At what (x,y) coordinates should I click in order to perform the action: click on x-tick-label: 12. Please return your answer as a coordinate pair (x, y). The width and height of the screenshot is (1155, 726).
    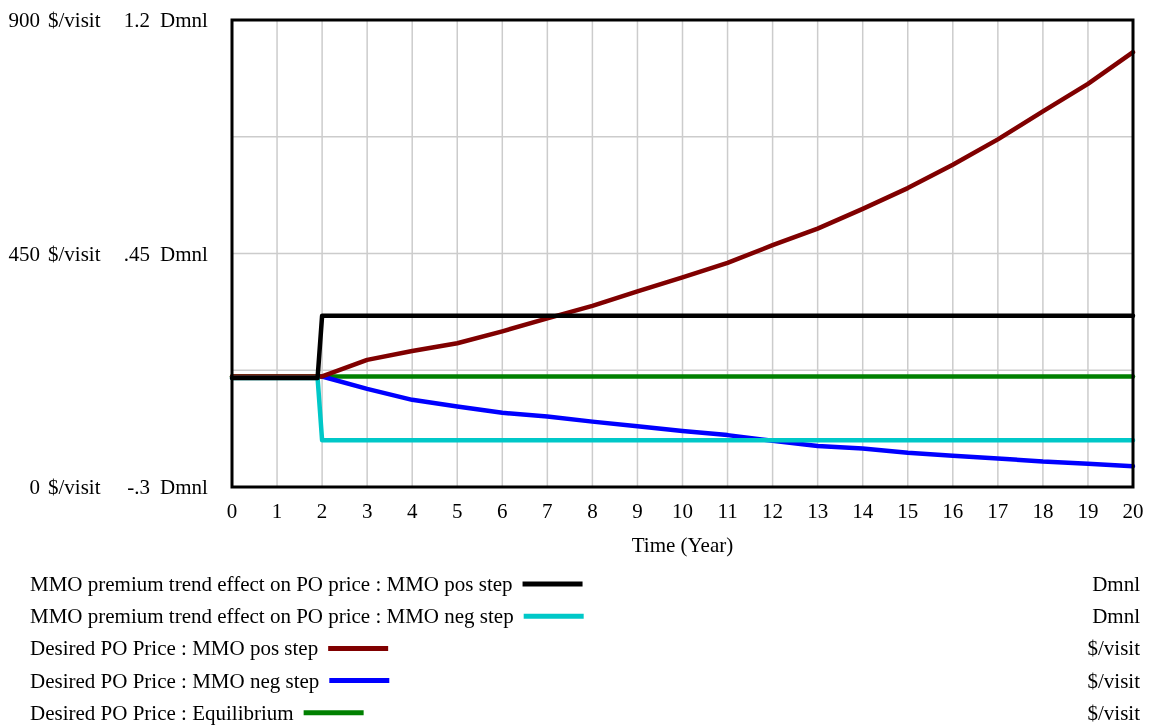
    Looking at the image, I should click on (773, 511).